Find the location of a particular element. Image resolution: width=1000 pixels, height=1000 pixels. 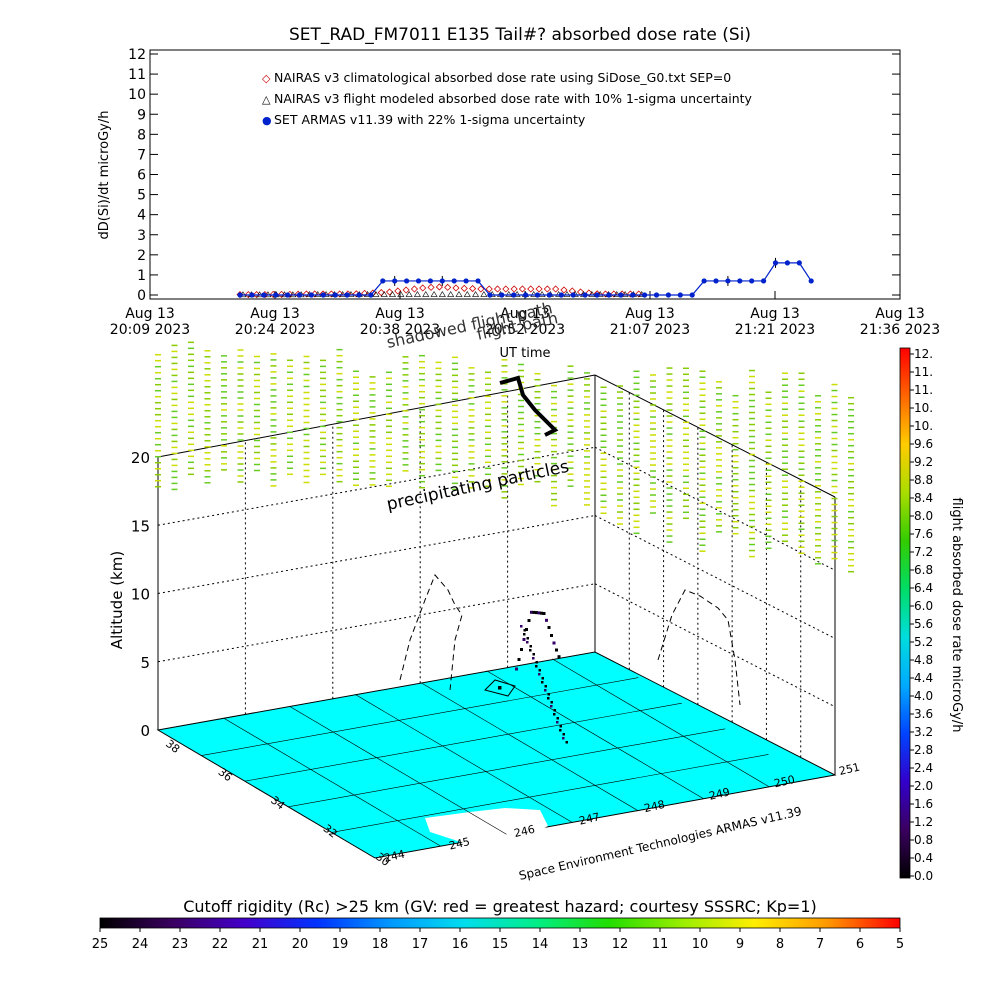

altitude-axis-label: Altitude (km) is located at coordinates (117, 600).